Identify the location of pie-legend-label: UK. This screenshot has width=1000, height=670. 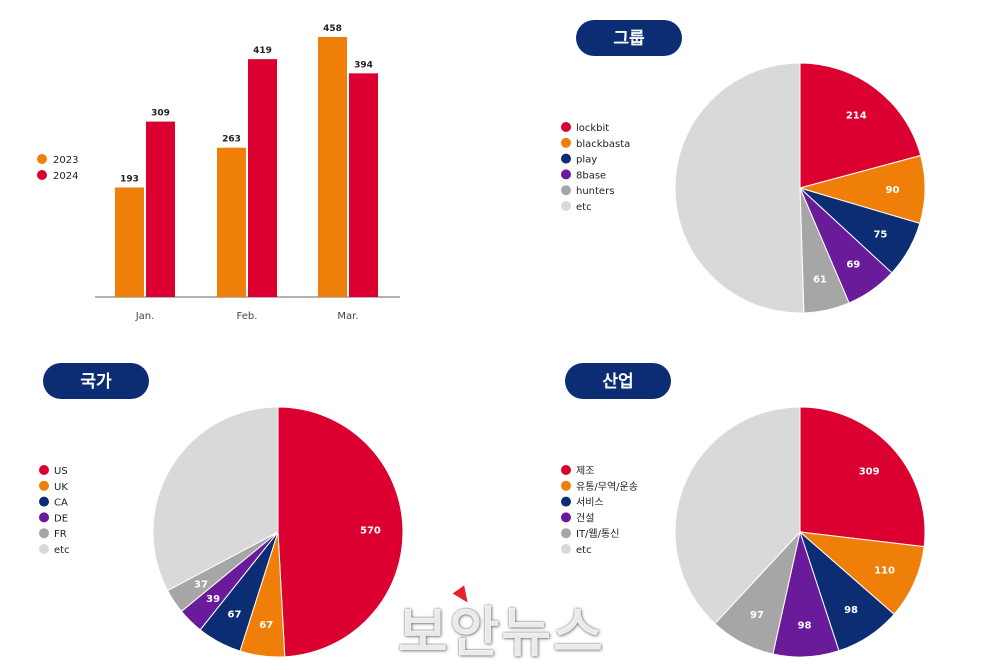
(61, 487).